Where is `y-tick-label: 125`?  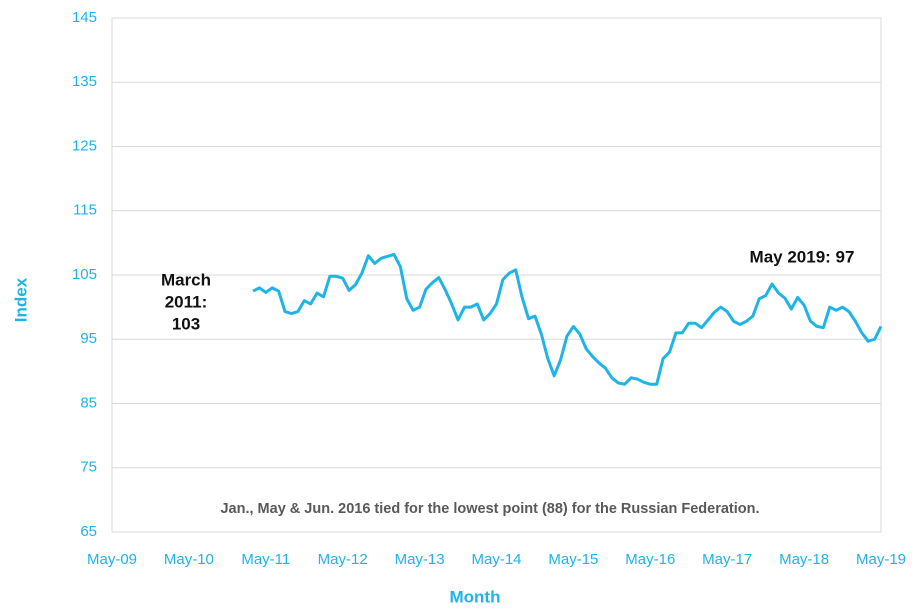 y-tick-label: 125 is located at coordinates (84, 145).